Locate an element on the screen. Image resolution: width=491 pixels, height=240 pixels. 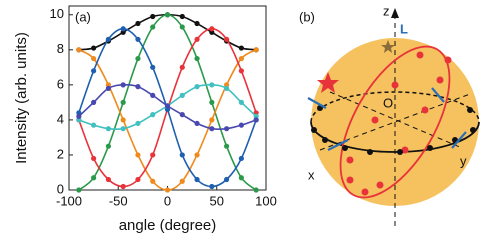
red-points is located at coordinates (399, 123).